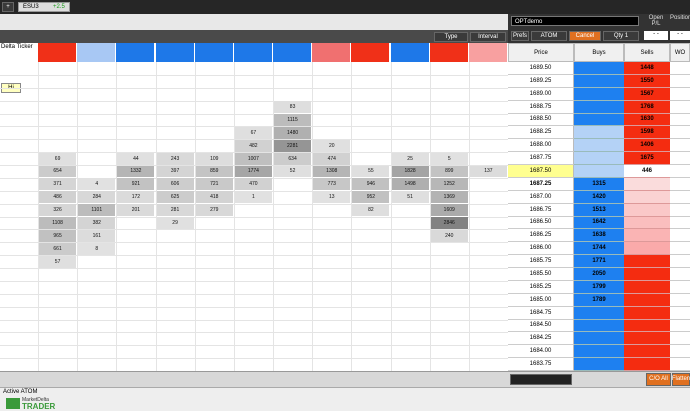 This screenshot has height=411, width=690. What do you see at coordinates (253, 184) in the screenshot?
I see `volume-cell: 470` at bounding box center [253, 184].